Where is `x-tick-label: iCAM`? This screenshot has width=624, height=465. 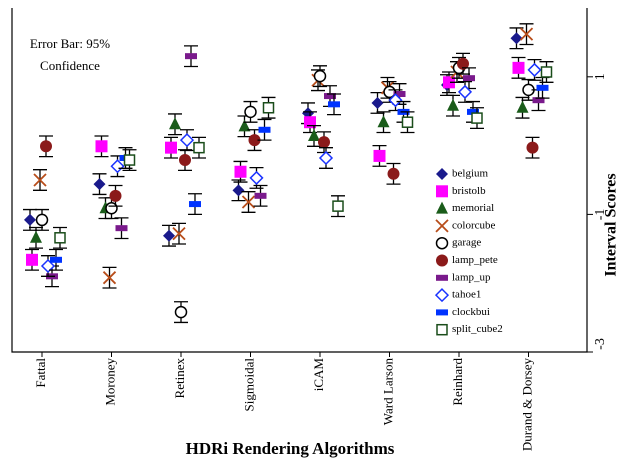 x-tick-label: iCAM is located at coordinates (318, 375).